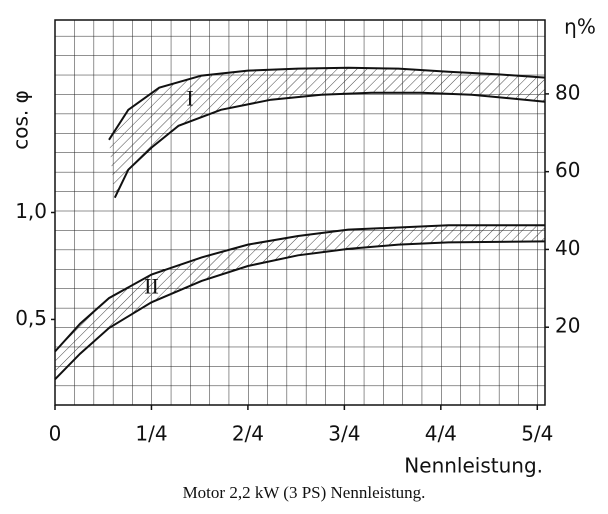 This screenshot has height=514, width=608. Describe the element at coordinates (329, 145) in the screenshot. I see `band-lower` at that location.